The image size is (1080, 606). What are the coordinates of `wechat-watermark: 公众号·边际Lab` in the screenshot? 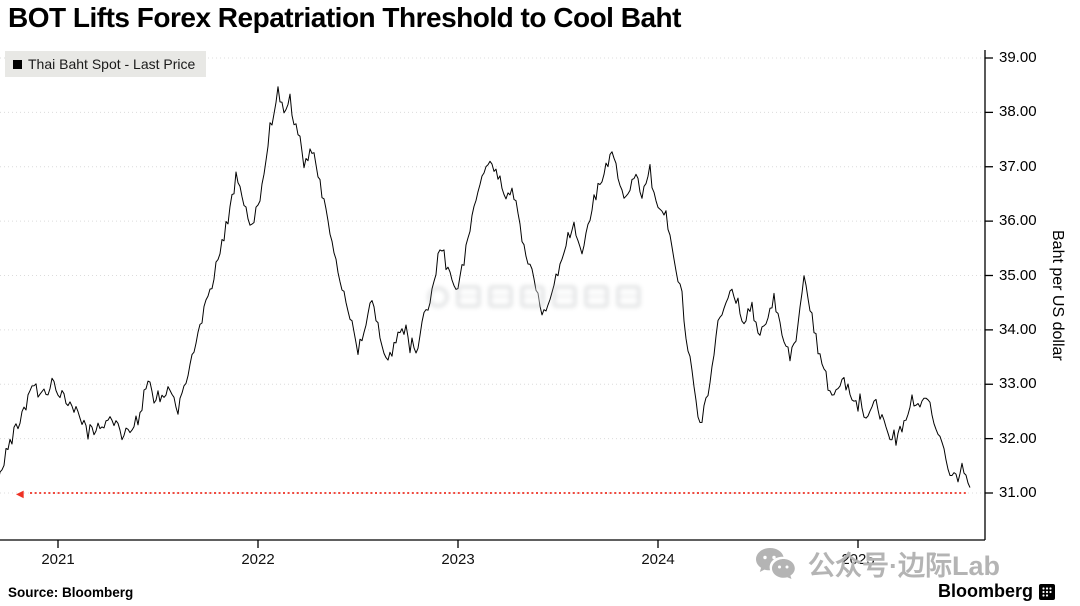 It's located at (877, 563).